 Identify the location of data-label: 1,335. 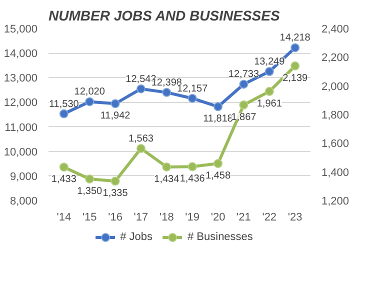
(115, 194).